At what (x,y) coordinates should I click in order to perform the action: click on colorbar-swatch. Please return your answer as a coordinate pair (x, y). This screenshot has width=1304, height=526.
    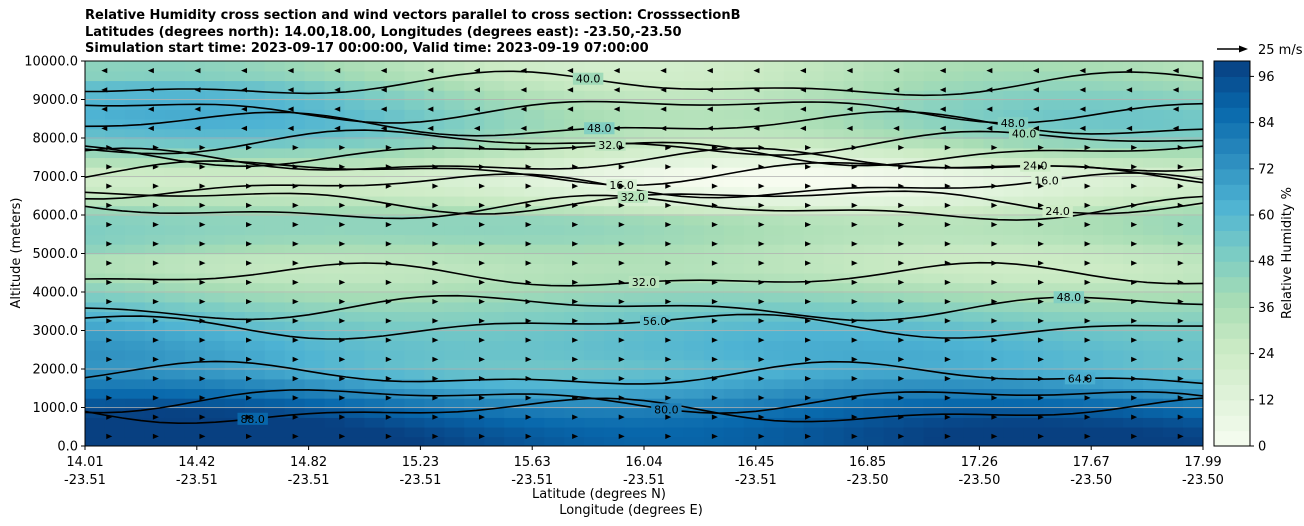
    Looking at the image, I should click on (1232, 253).